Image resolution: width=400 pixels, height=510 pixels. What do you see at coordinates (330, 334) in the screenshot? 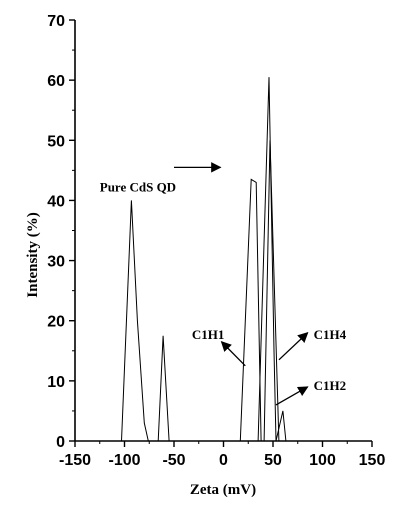
I see `annotation-c1h4: C1H4` at bounding box center [330, 334].